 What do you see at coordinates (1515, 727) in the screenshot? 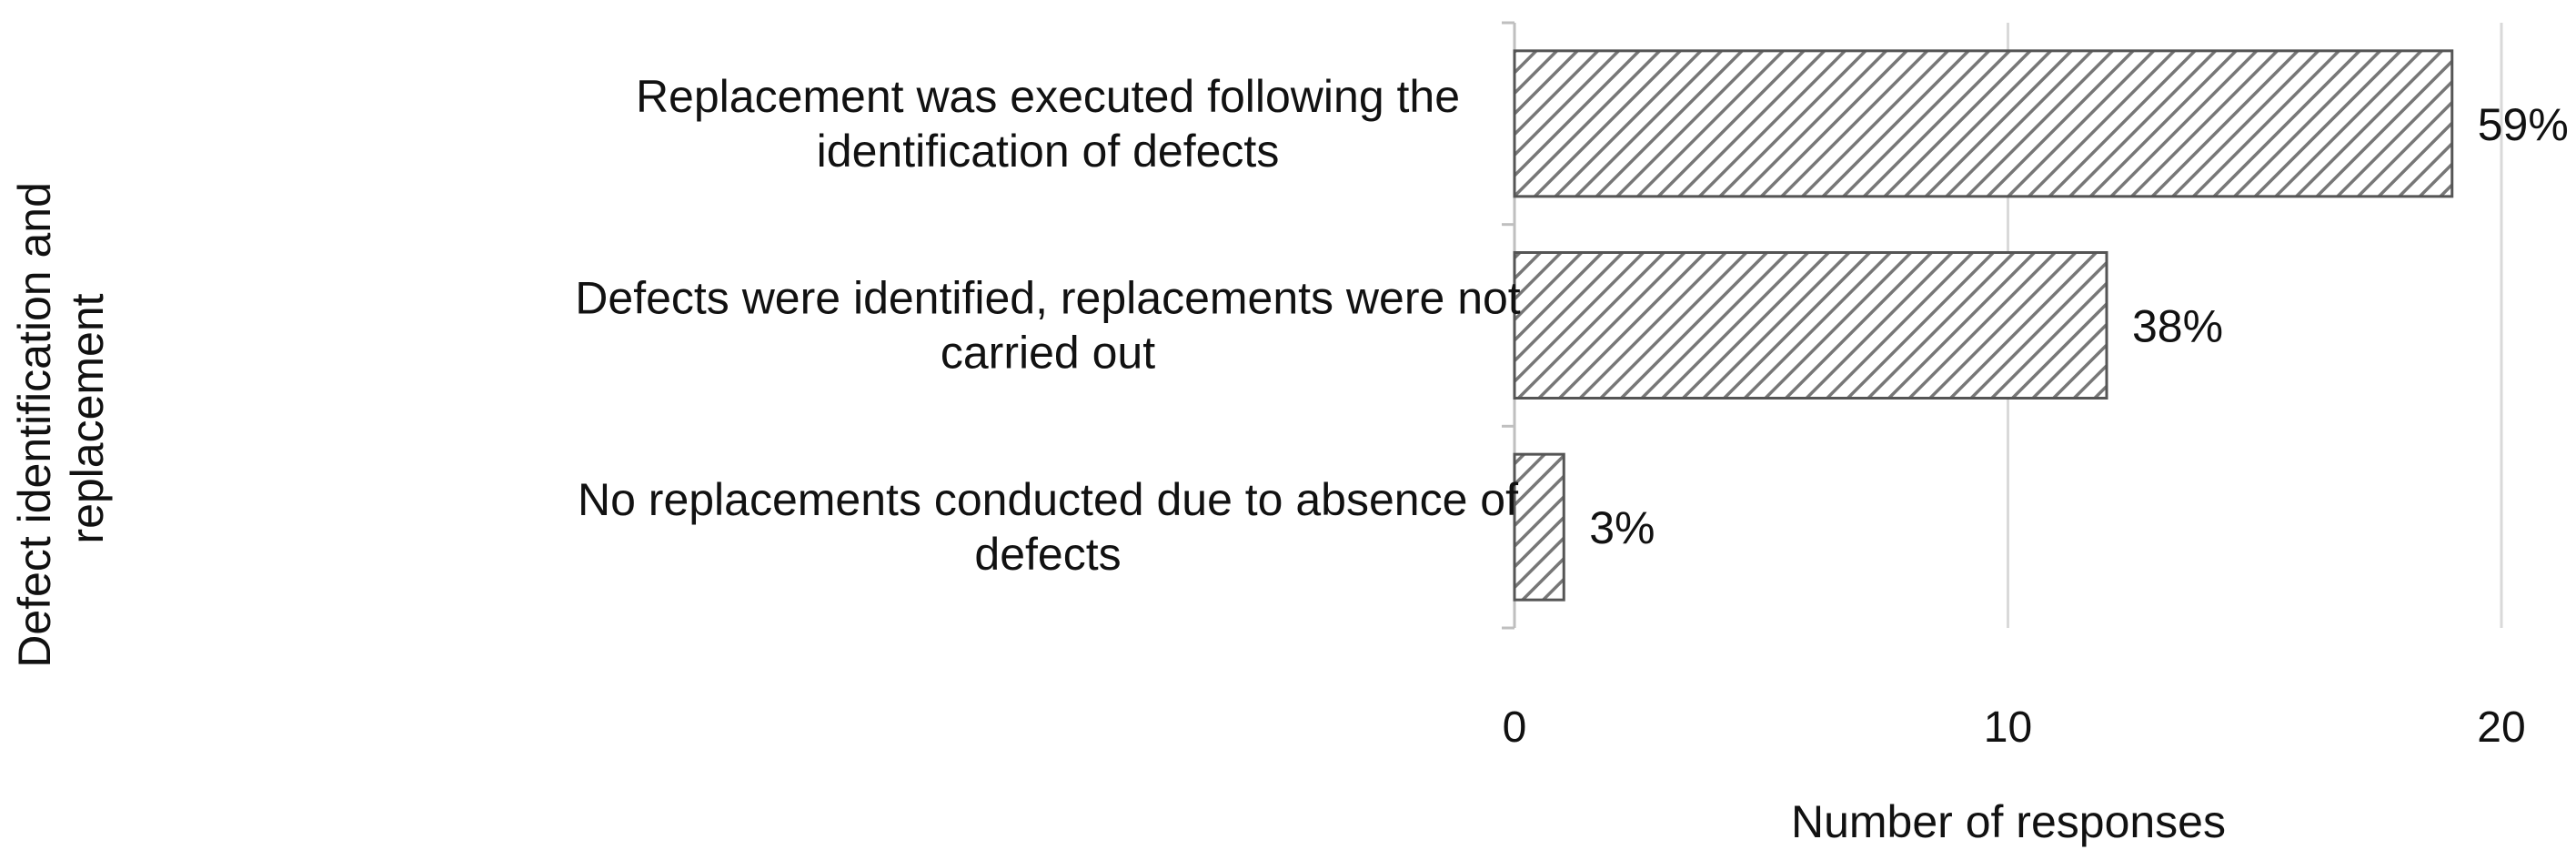
I see `x-tick-label-0: 0` at bounding box center [1515, 727].